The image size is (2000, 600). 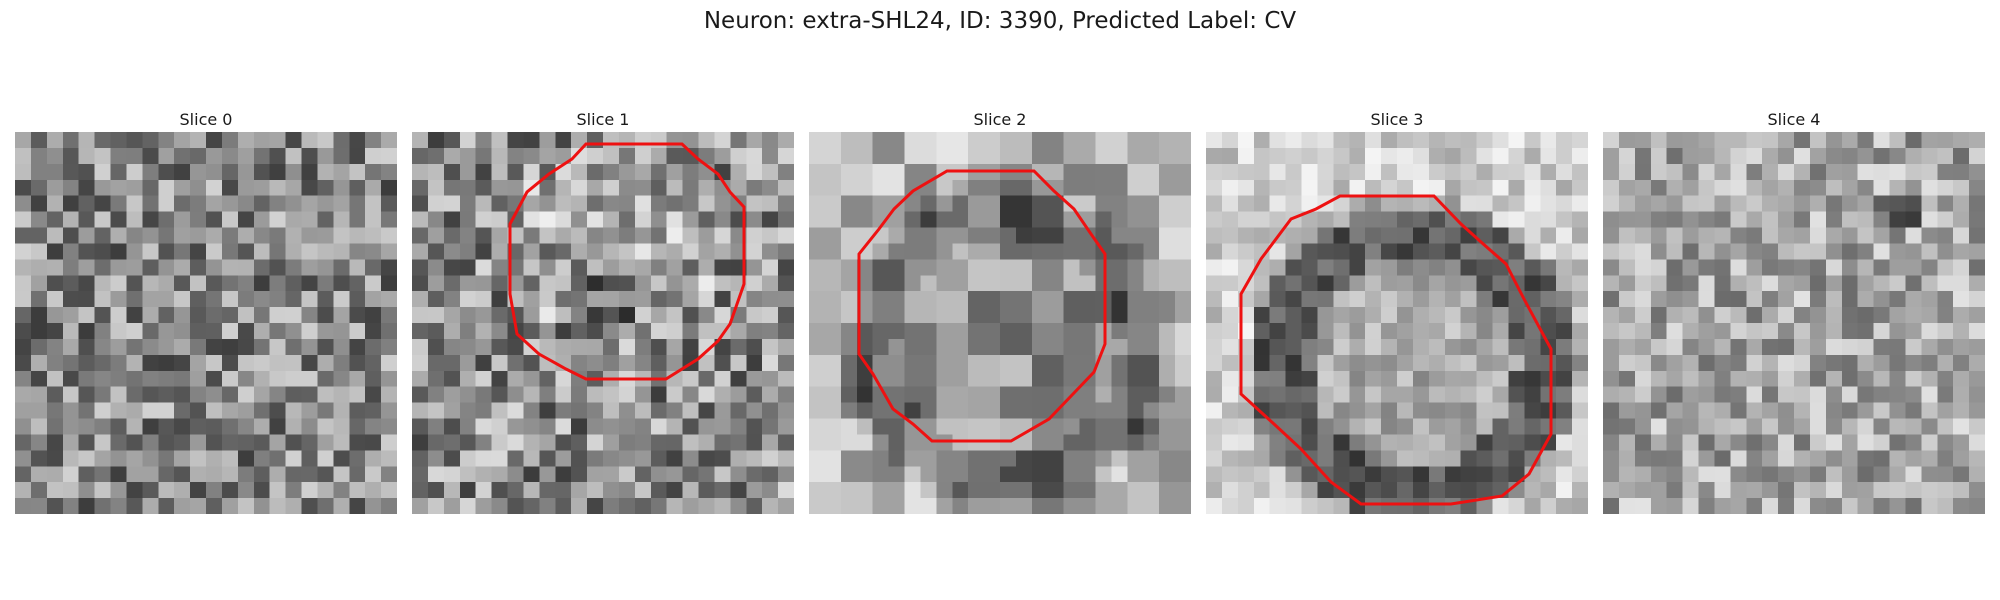 I want to click on slice-panel-1: Slice 1, so click(x=603, y=311).